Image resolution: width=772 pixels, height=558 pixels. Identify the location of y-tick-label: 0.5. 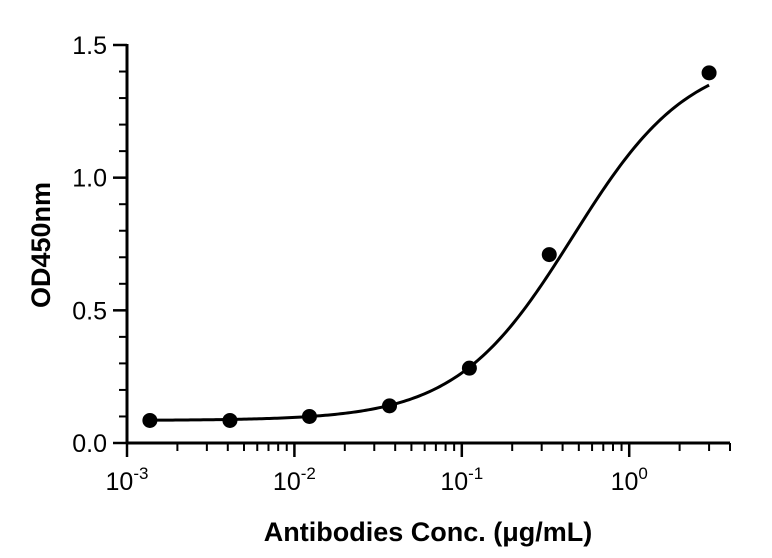
(89, 311).